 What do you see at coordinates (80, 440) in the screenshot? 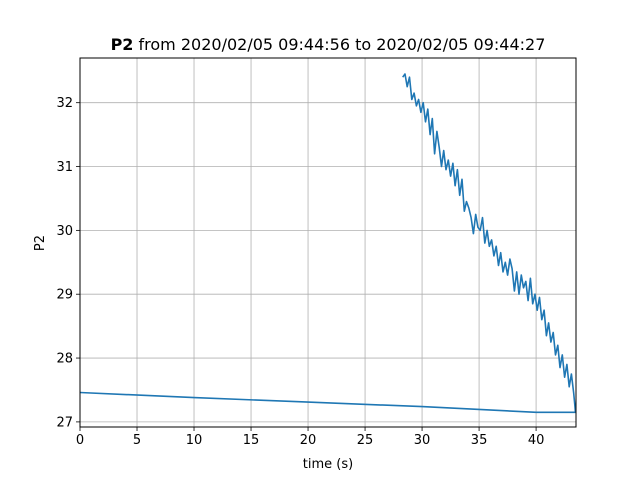
I see `x-tick-label: 0` at bounding box center [80, 440].